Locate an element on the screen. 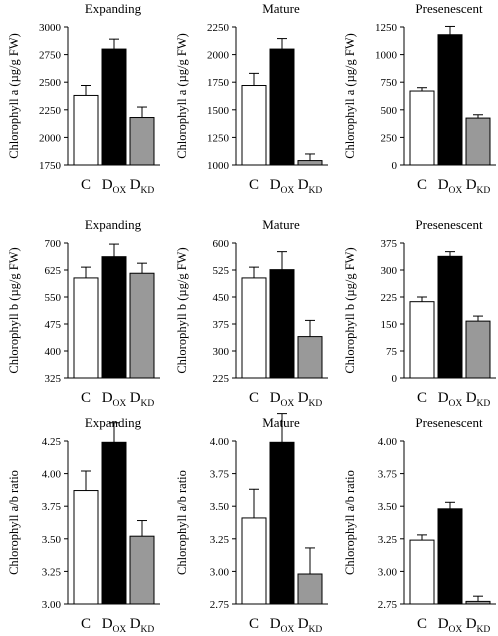 The image size is (498, 636). panel-title: Expanding is located at coordinates (113, 8).